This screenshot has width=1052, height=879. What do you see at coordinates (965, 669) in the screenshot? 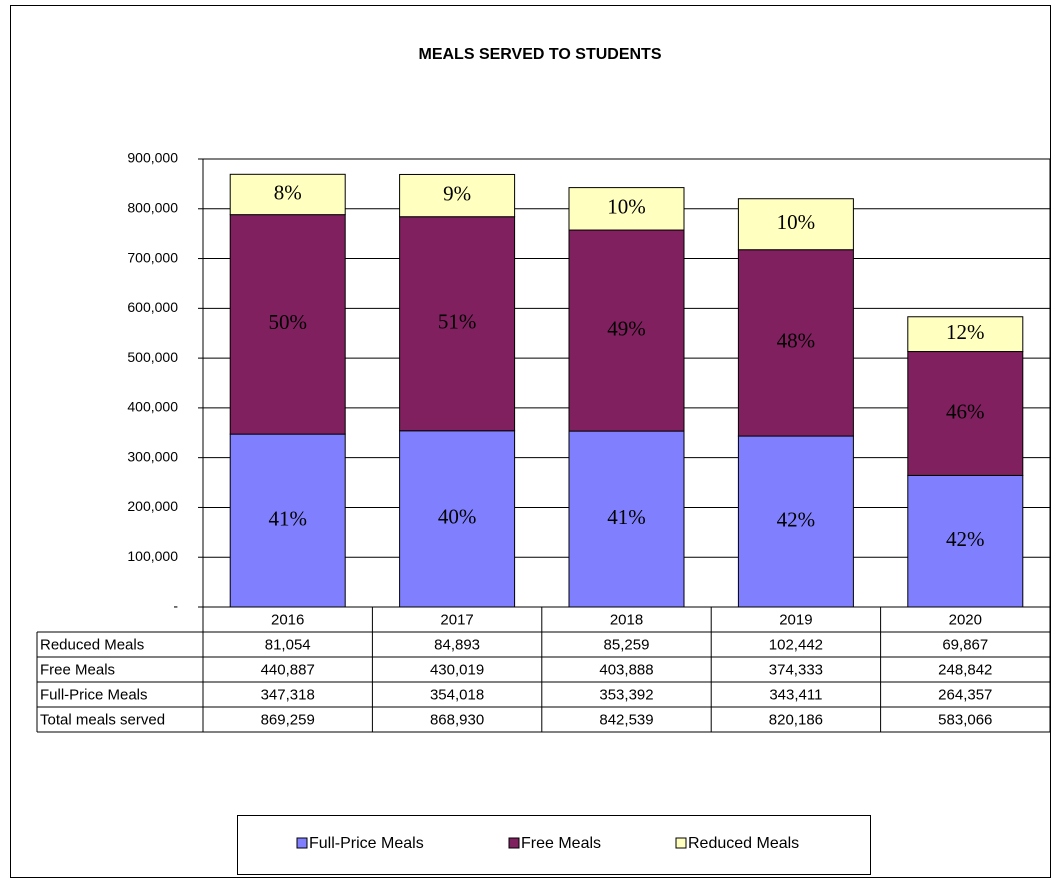
I see `table-cell: 248,842` at bounding box center [965, 669].